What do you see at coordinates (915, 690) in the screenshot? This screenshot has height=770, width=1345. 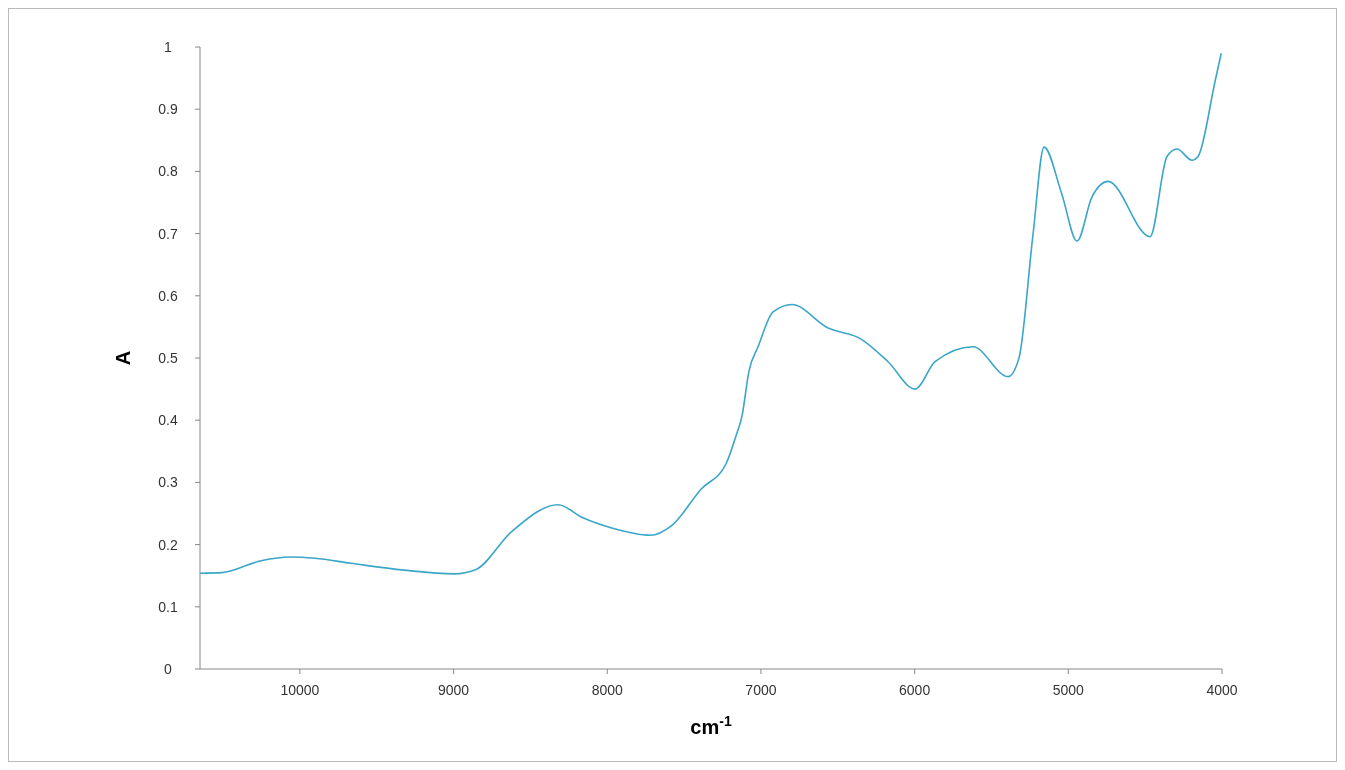 I see `x-tick-label: 6000` at bounding box center [915, 690].